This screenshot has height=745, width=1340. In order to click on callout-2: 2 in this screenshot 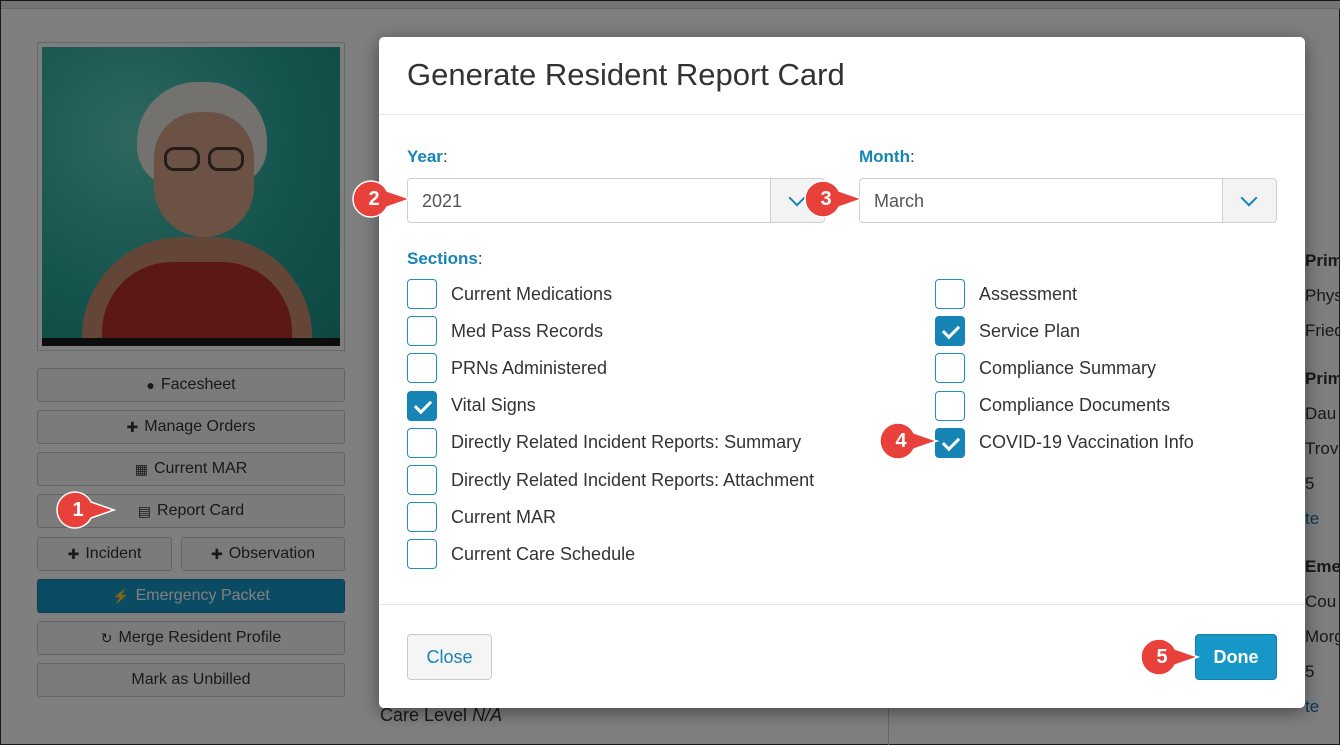, I will do `click(382, 199)`.